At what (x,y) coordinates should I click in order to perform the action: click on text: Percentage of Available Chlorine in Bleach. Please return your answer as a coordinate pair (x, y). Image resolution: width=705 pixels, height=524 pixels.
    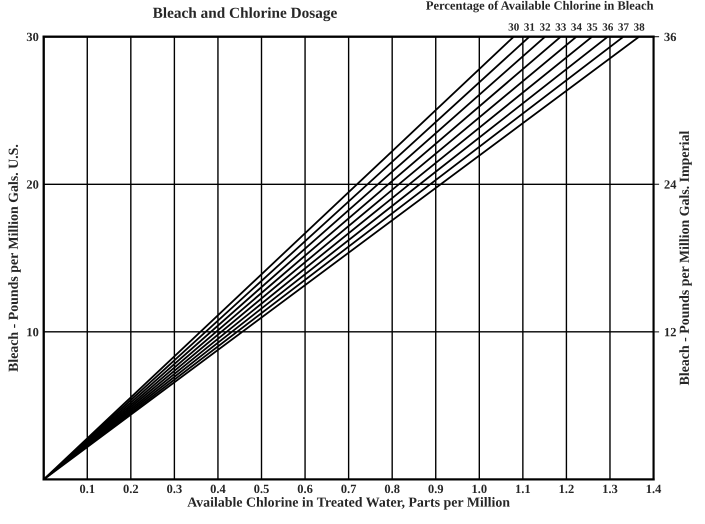
    Looking at the image, I should click on (540, 6).